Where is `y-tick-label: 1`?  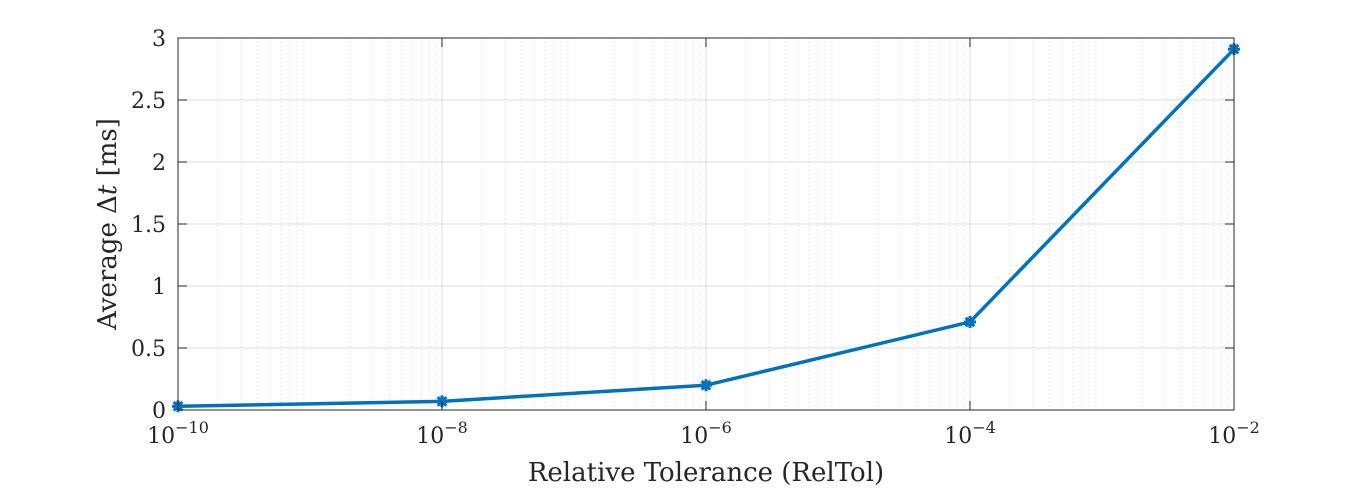
y-tick-label: 1 is located at coordinates (159, 287).